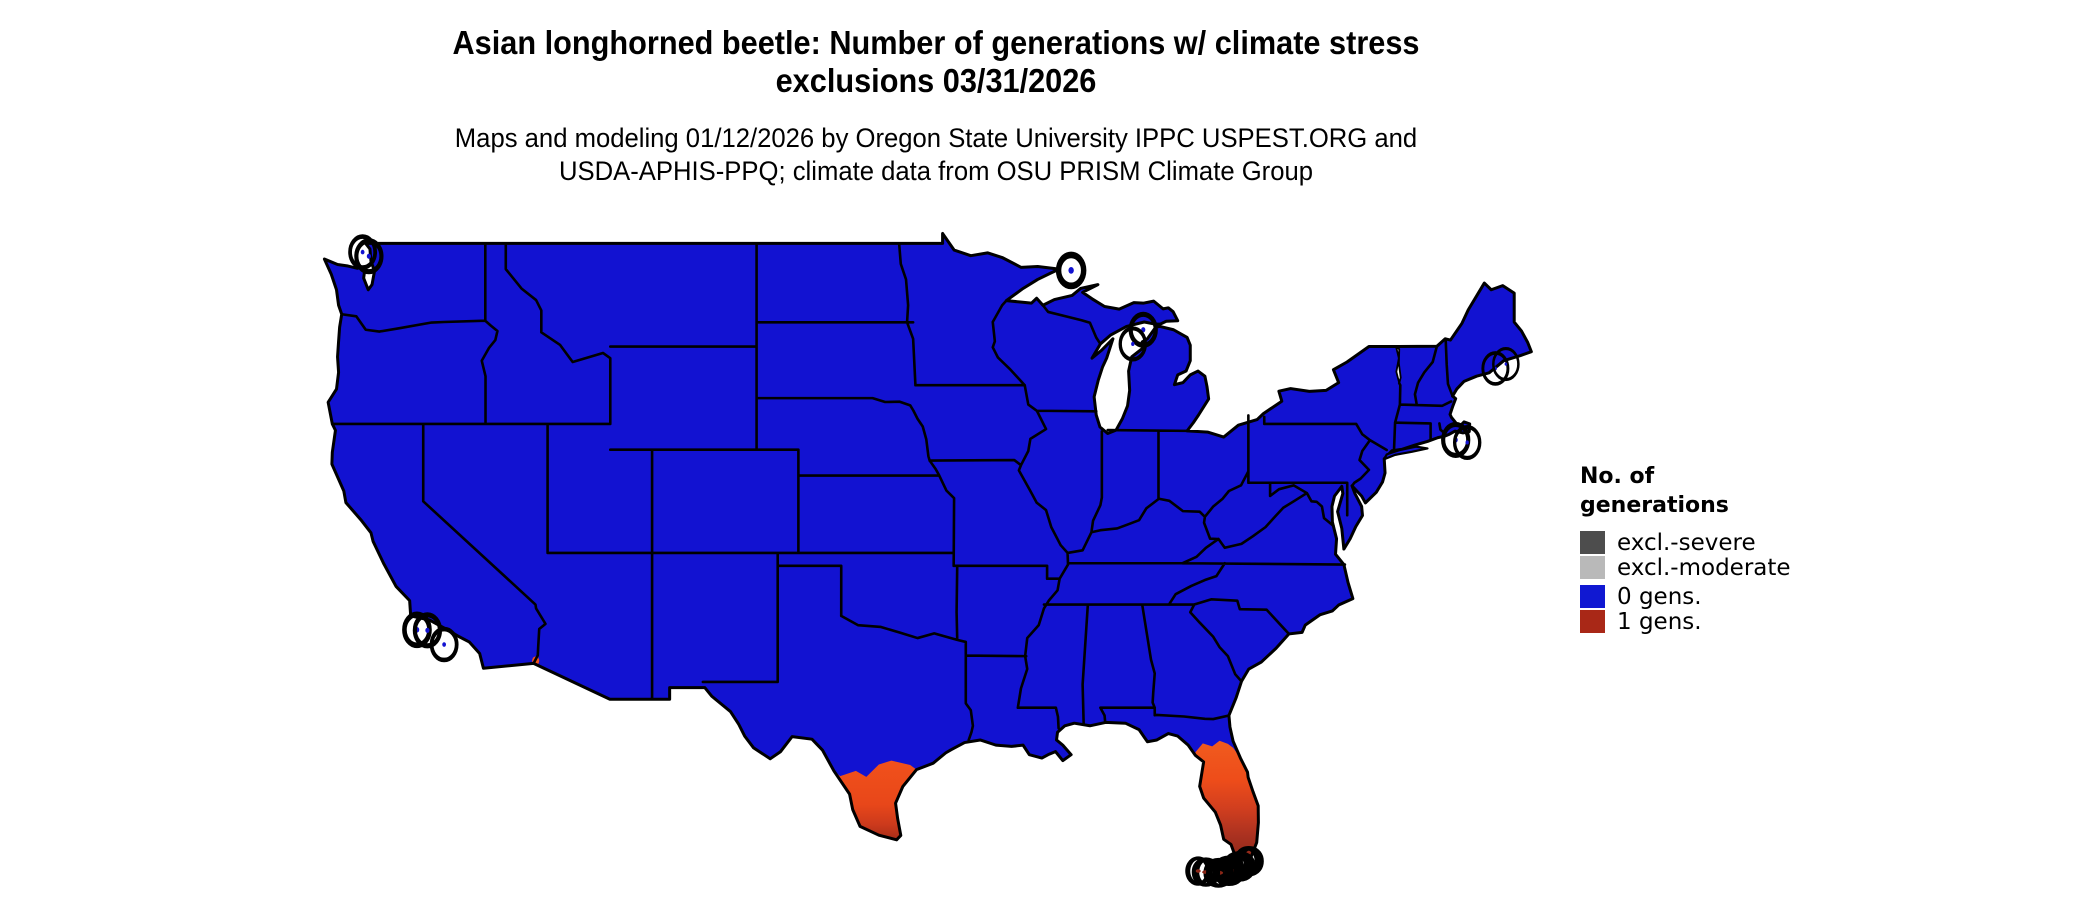 Image resolution: width=2100 pixels, height=897 pixels. Describe the element at coordinates (1617, 476) in the screenshot. I see `legend-title-line-1: No. of` at that location.